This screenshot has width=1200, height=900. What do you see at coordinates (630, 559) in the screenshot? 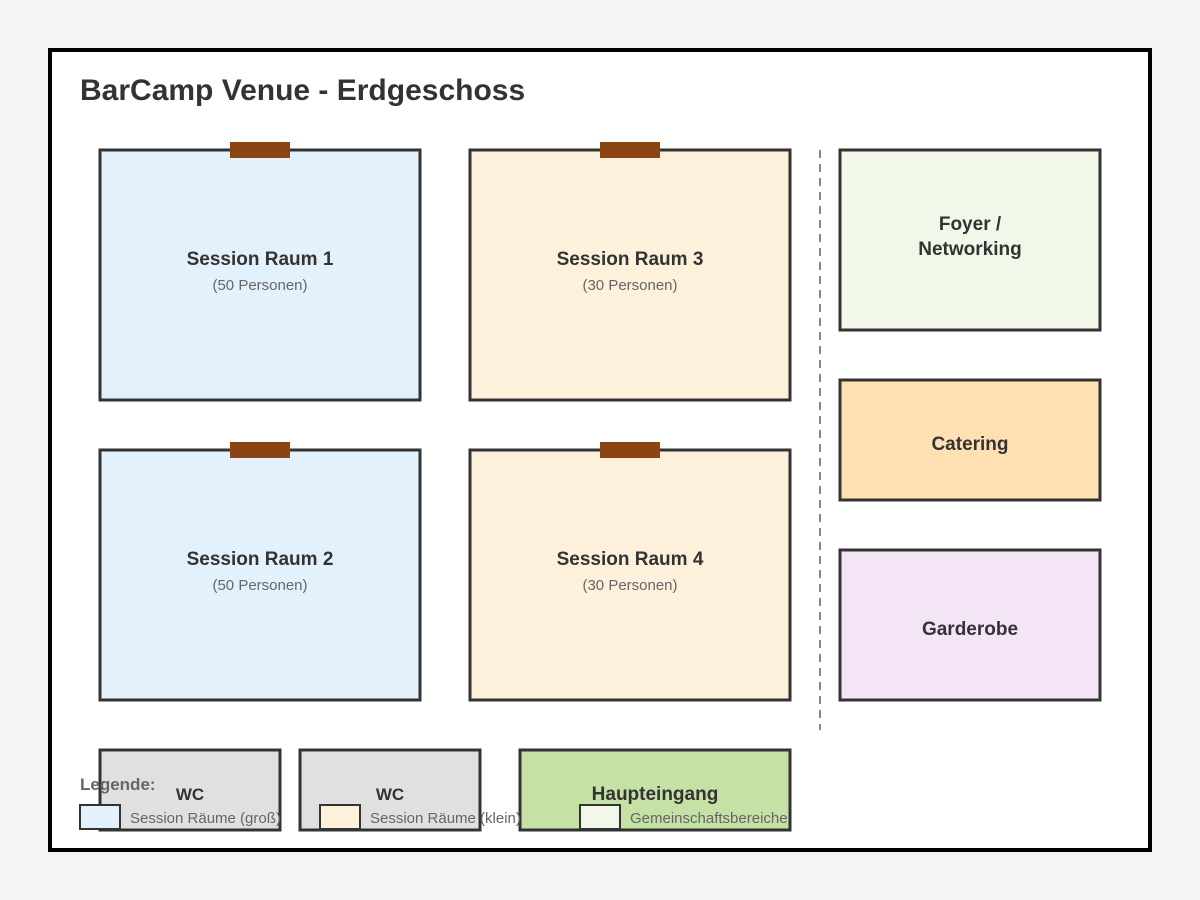
I see `room-session-4-name: Session Raum 4` at bounding box center [630, 559].